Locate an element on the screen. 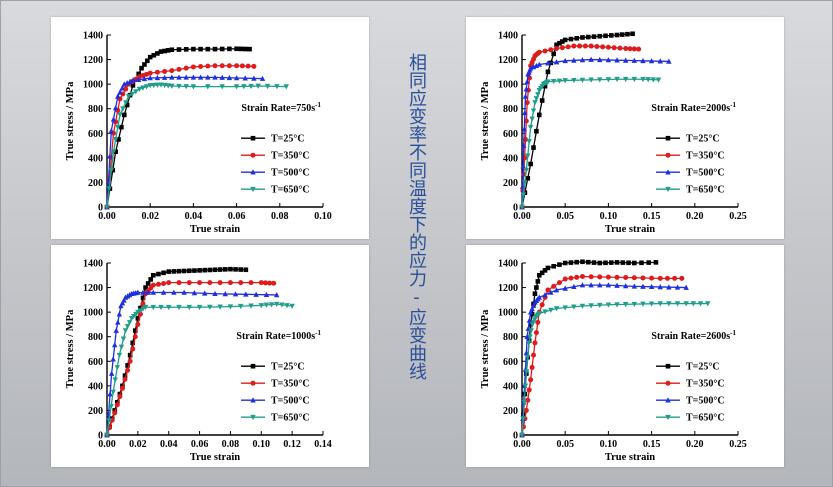  x-tick-label: 0.00 is located at coordinates (522, 444).